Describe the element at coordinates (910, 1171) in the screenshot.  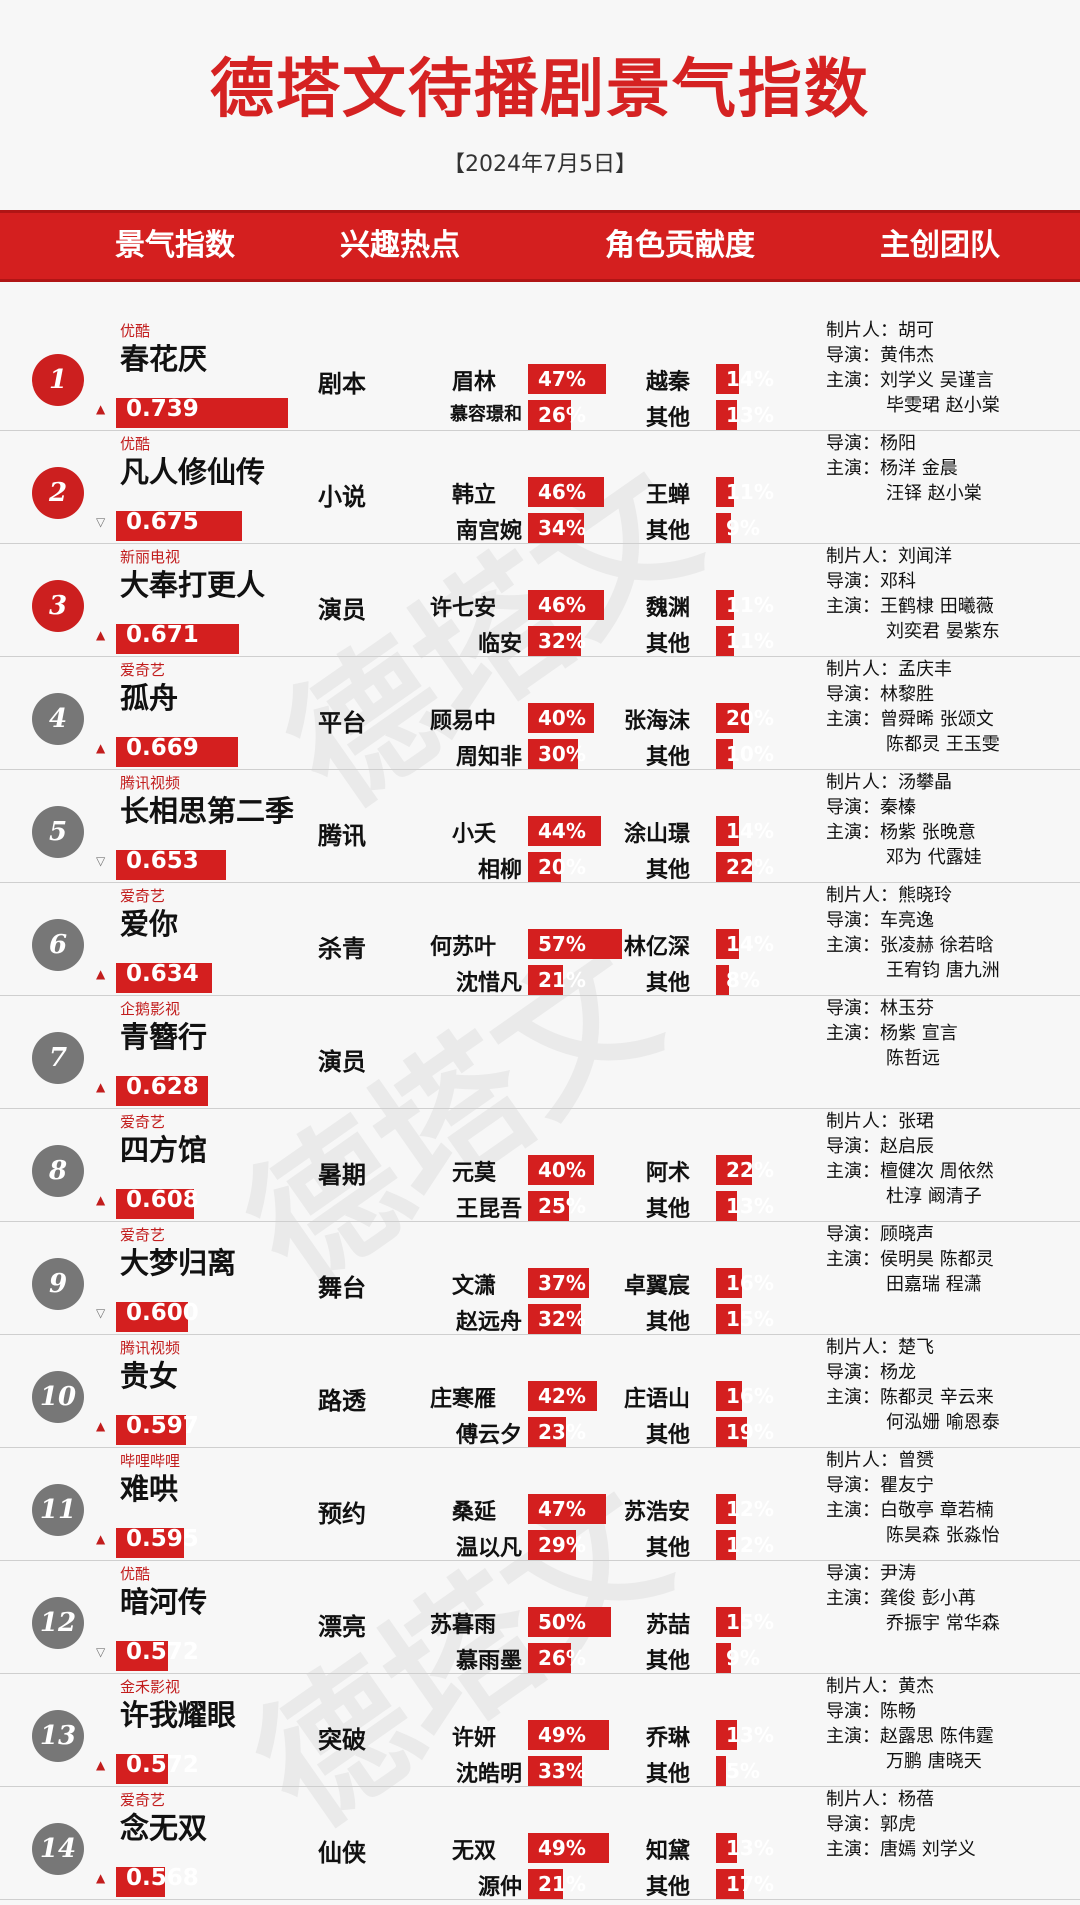
I see `team-line: 主演：檀健次 周依然` at that location.